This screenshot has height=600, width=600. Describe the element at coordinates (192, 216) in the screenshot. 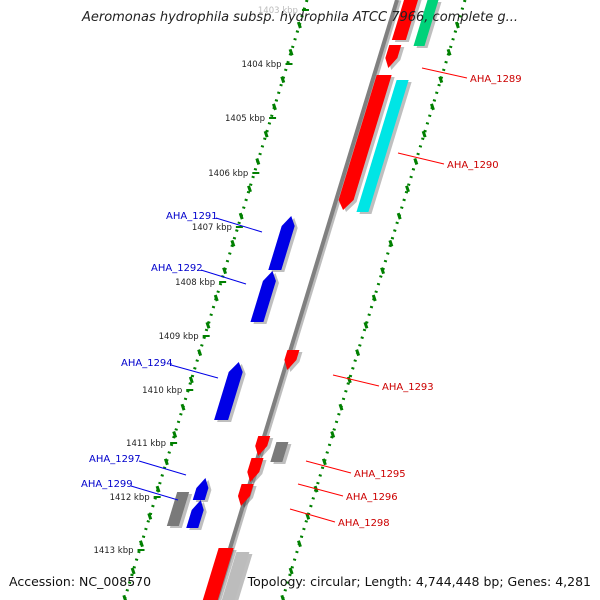

I see `gene-label-aha-1291: AHA_1291` at that location.